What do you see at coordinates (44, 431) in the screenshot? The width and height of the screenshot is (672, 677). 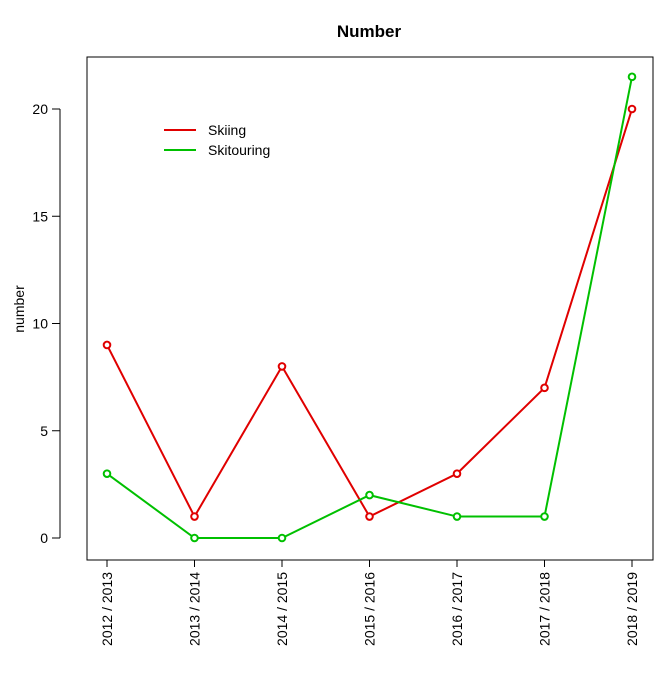 I see `y-tick-label: 5` at bounding box center [44, 431].